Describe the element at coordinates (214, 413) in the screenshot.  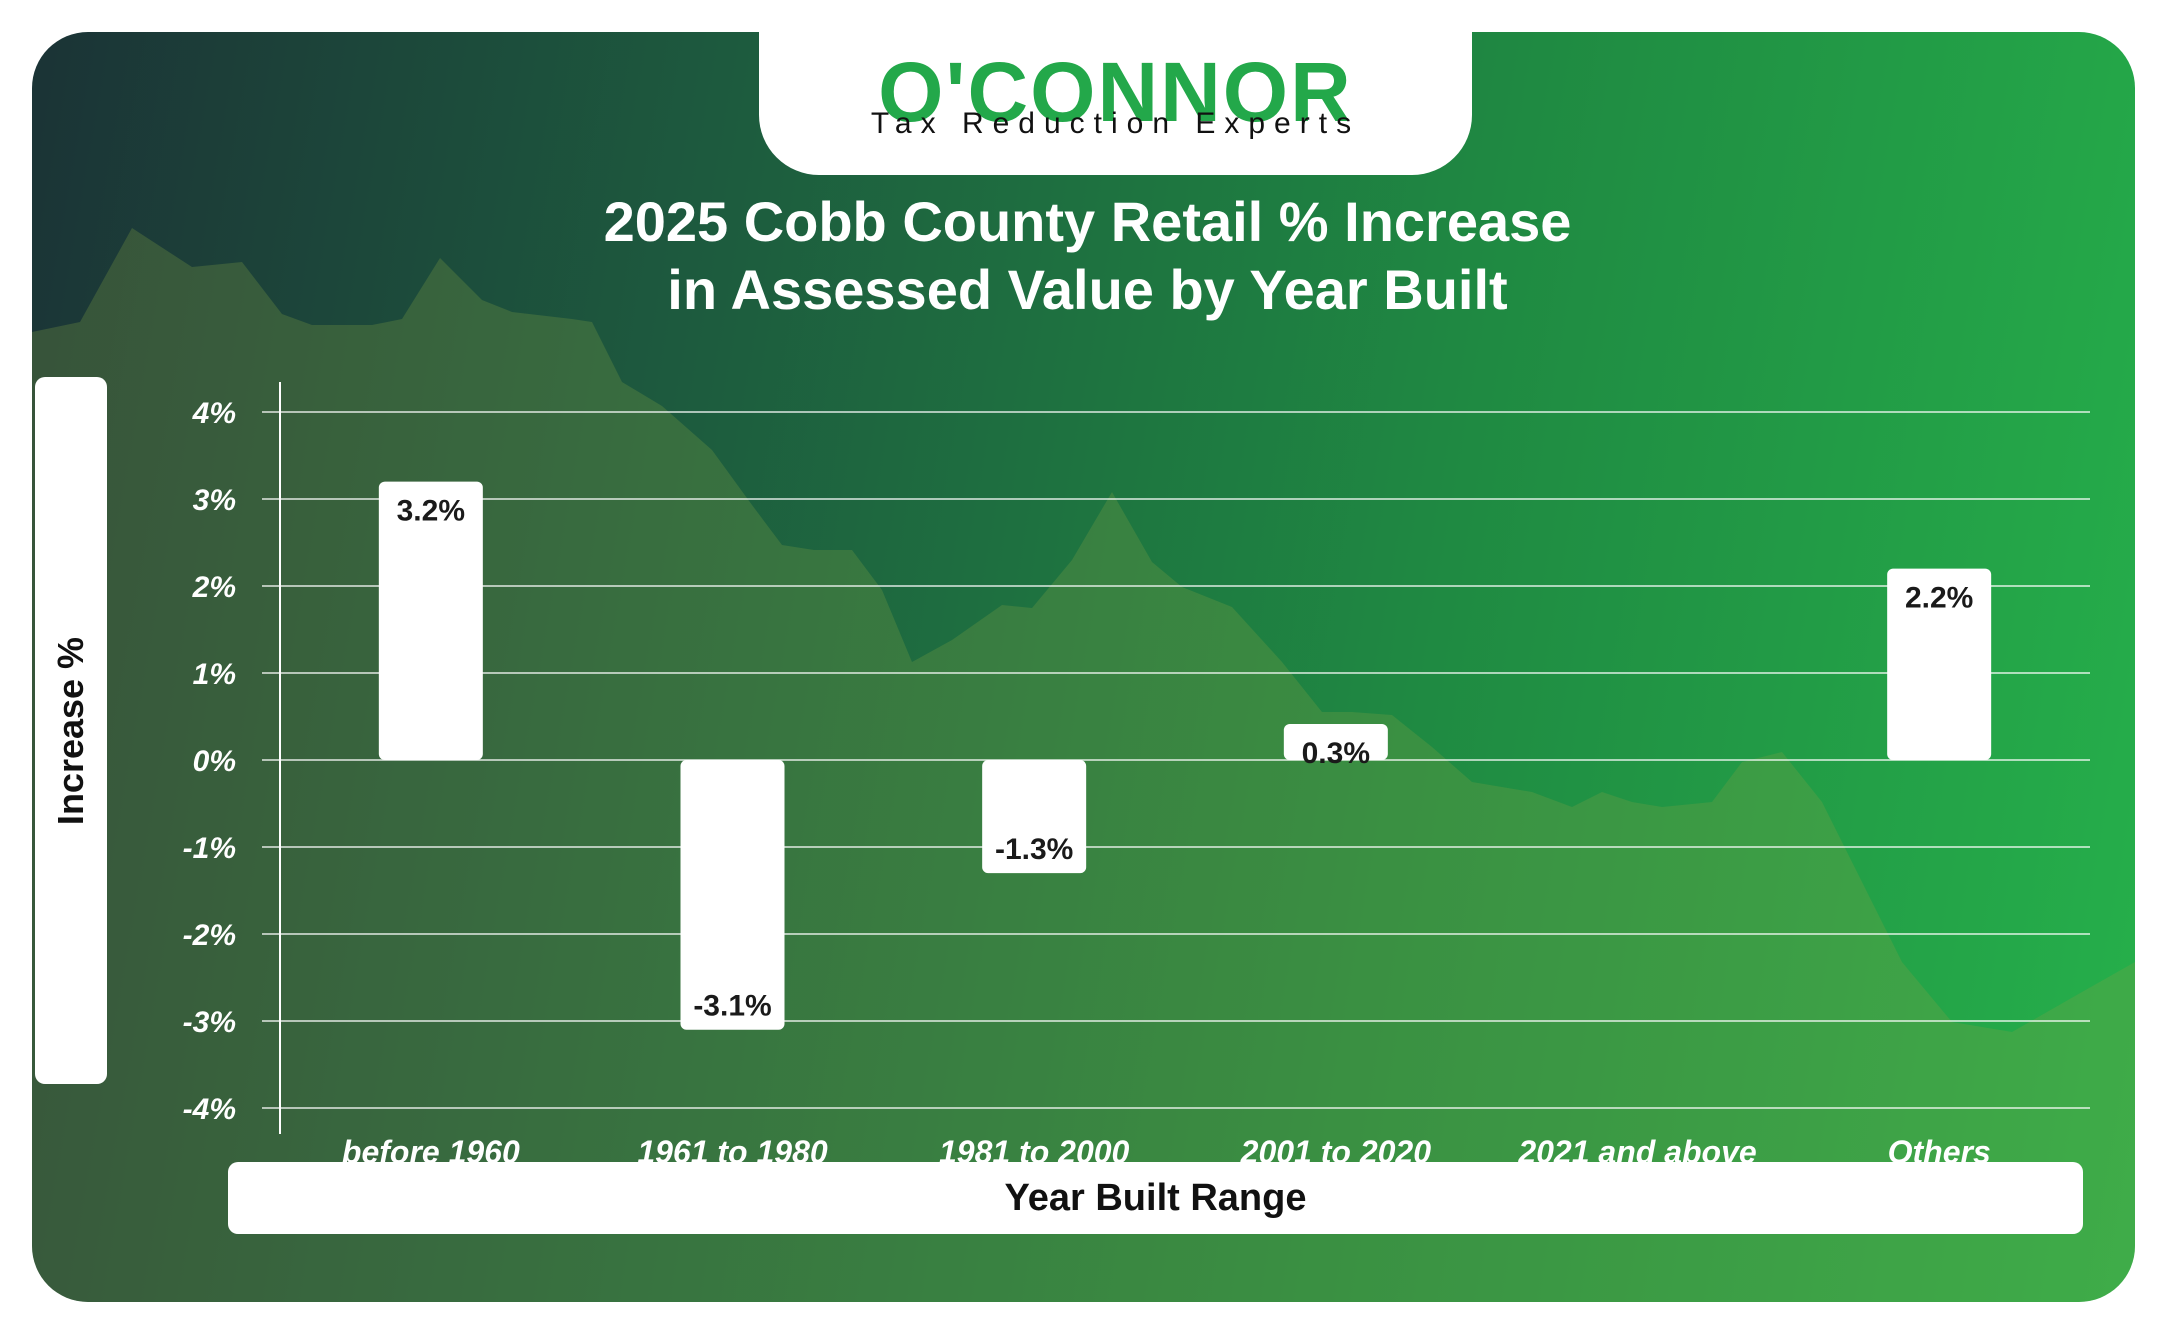
I see `y-tick-label: 4%` at that location.